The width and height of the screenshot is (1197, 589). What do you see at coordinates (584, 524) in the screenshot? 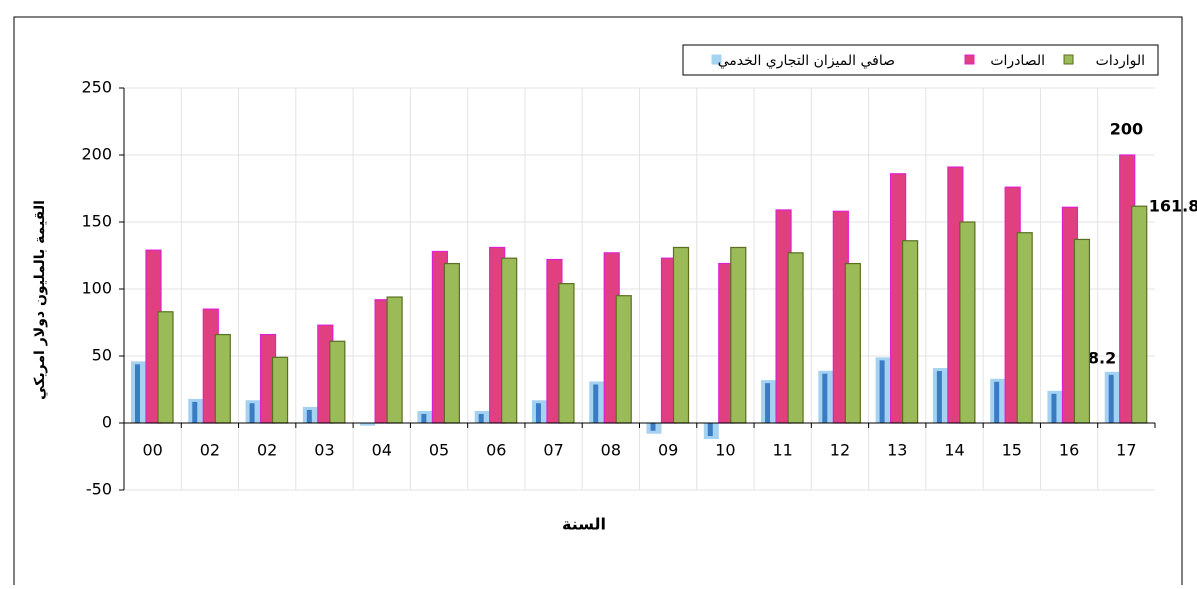
I see `x-axis-label: السنة` at bounding box center [584, 524].